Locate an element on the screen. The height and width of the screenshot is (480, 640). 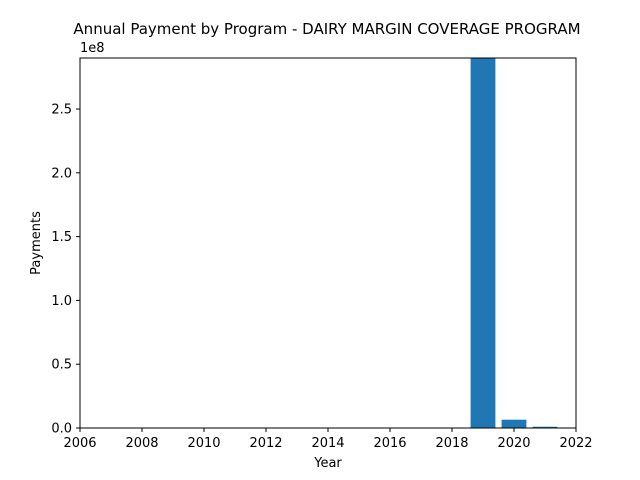
x-tick-label: 2012 is located at coordinates (265, 443).